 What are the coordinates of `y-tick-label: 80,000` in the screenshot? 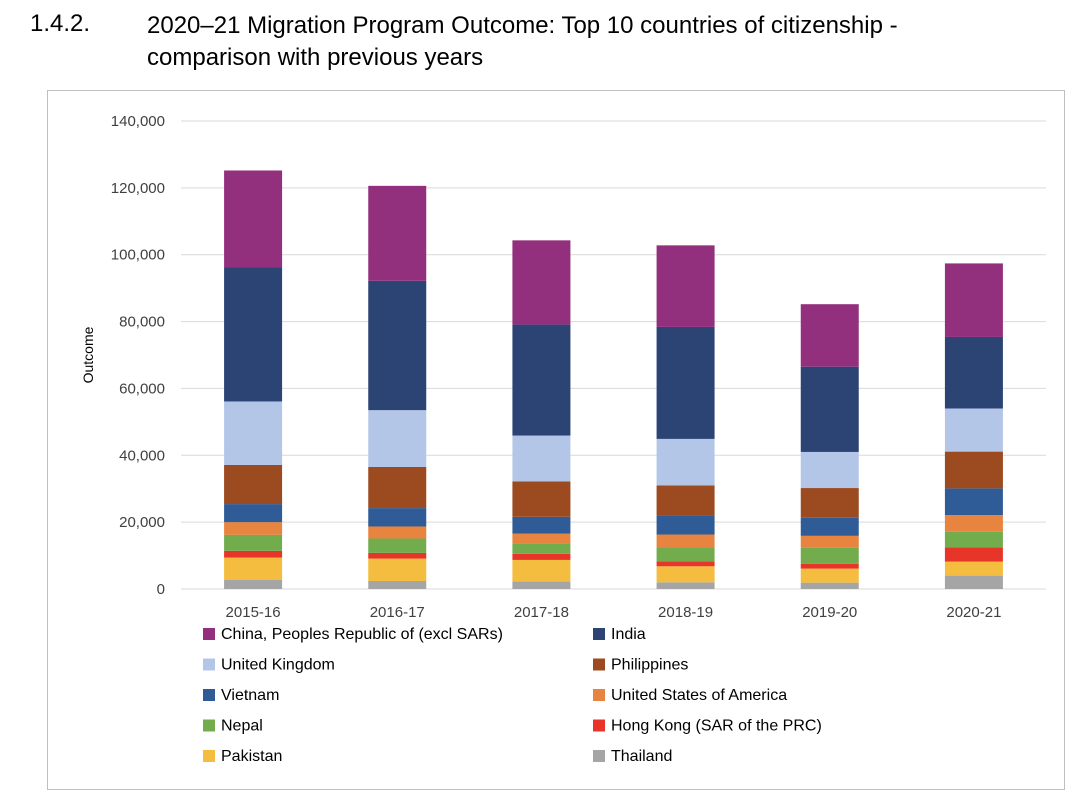 It's located at (142, 322).